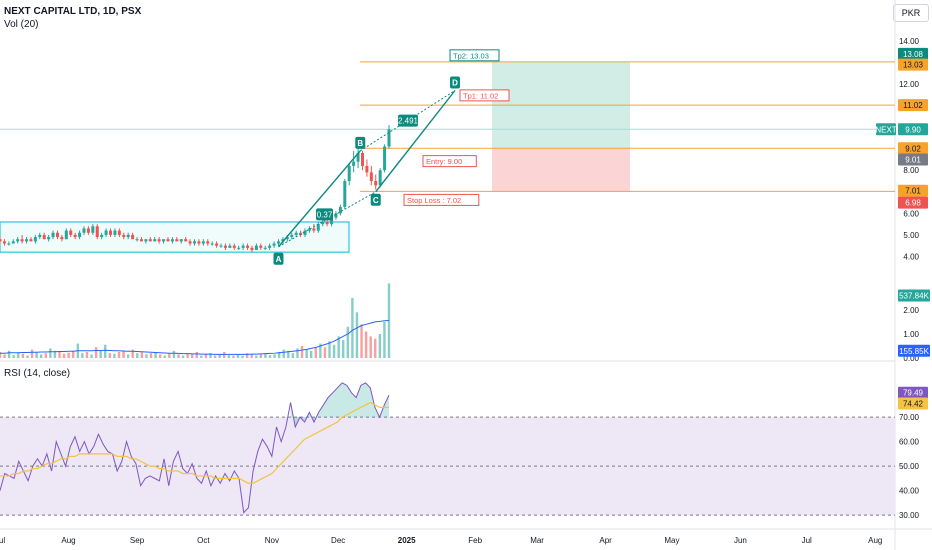  Describe the element at coordinates (913, 203) in the screenshot. I see `axis-6-98-marker: 6.98` at that location.